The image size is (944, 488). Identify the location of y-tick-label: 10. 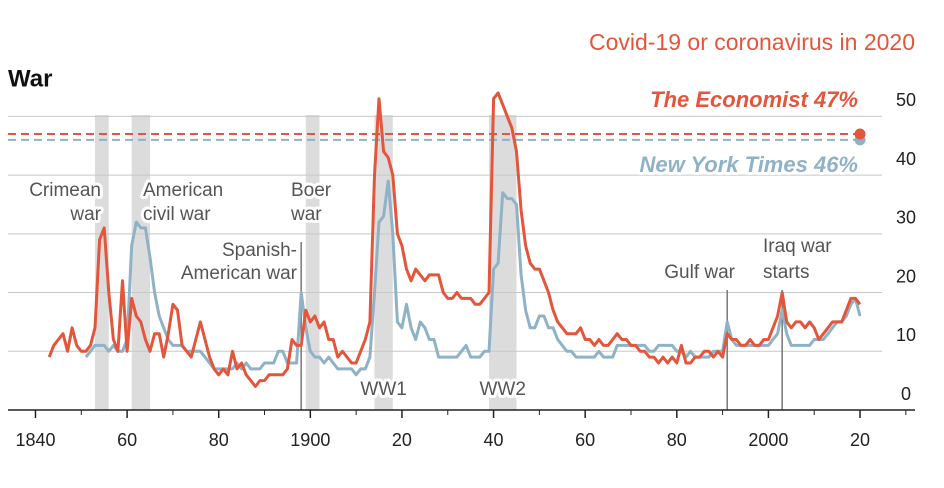
(906, 335).